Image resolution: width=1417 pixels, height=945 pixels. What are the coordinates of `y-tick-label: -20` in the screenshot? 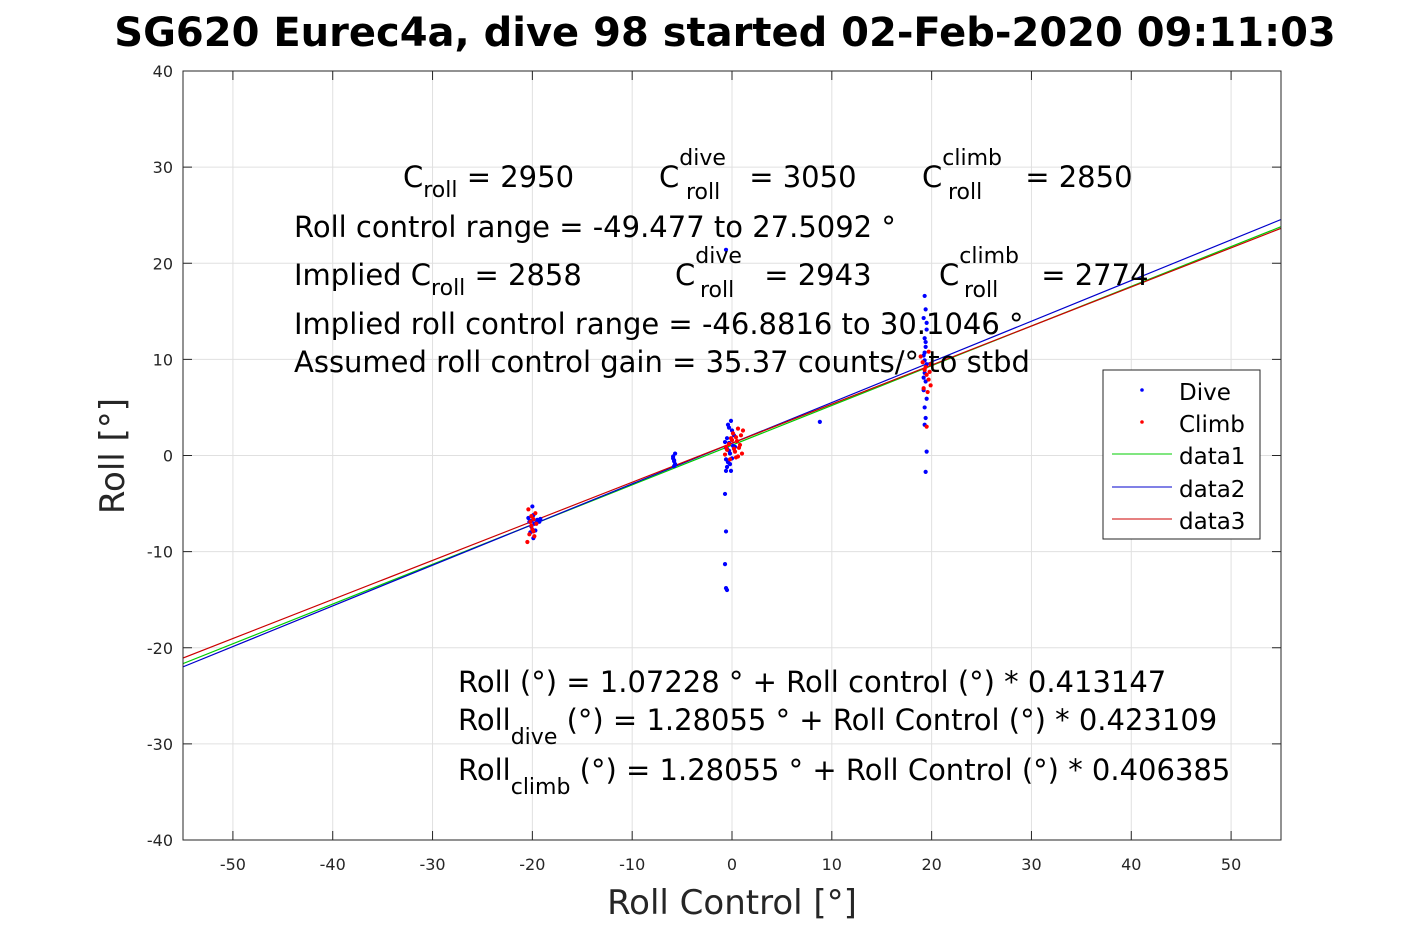 It's located at (160, 648).